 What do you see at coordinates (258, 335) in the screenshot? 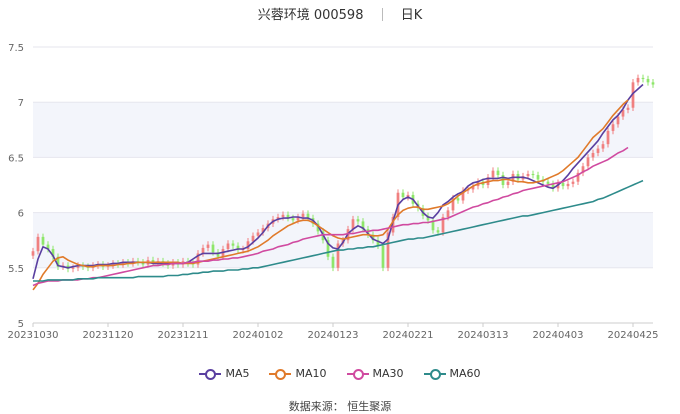
I see `x-tick-label: 20240102` at bounding box center [258, 335].